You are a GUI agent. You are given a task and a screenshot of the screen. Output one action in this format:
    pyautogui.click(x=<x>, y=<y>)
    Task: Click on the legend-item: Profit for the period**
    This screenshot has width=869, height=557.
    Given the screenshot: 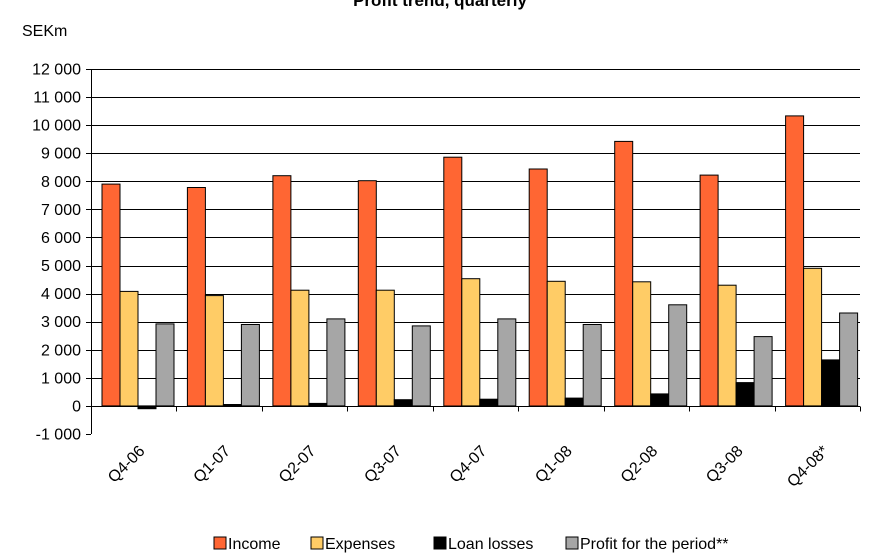 What is the action you would take?
    pyautogui.click(x=647, y=544)
    